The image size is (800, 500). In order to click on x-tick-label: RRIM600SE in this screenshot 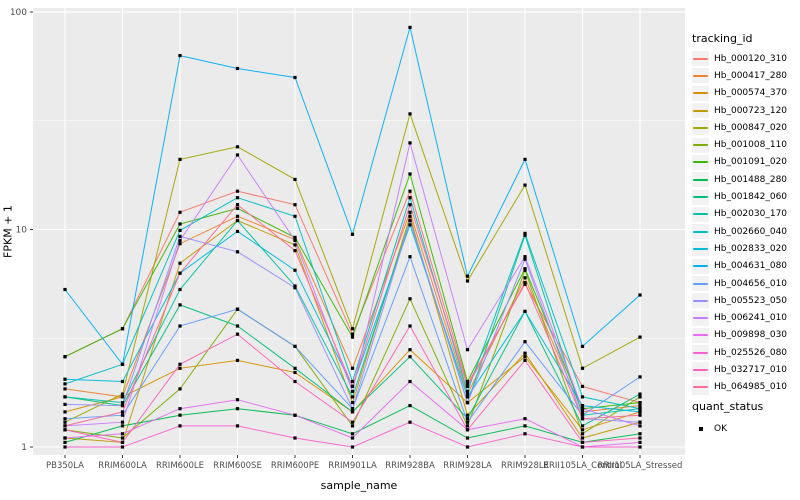, I will do `click(237, 466)`.